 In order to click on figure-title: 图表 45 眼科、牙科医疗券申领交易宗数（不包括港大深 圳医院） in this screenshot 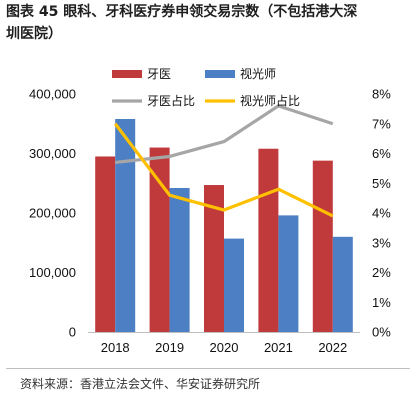, I will do `click(208, 23)`.